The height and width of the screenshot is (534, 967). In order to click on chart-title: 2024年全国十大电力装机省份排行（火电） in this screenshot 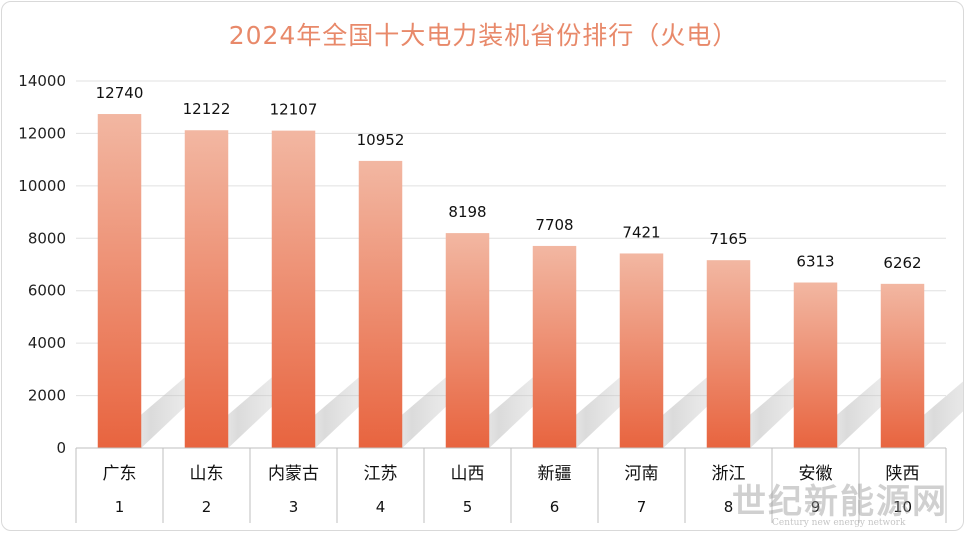, I will do `click(483, 35)`.